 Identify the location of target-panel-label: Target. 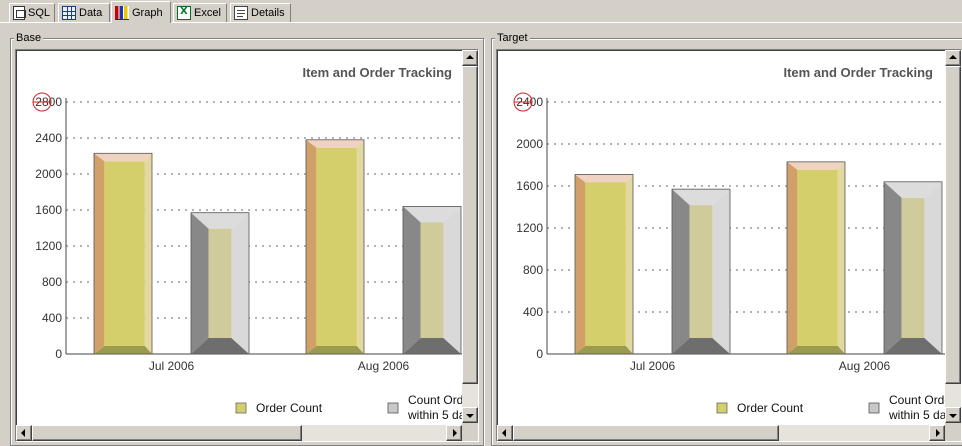
(512, 38).